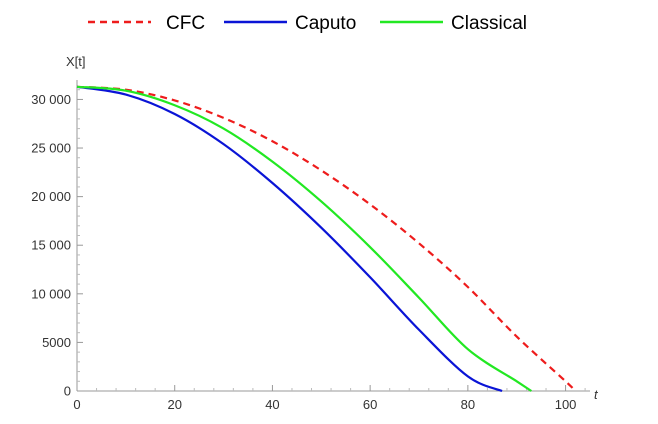 This screenshot has width=658, height=424. Describe the element at coordinates (51, 245) in the screenshot. I see `y-tick-label: 15 000` at that location.